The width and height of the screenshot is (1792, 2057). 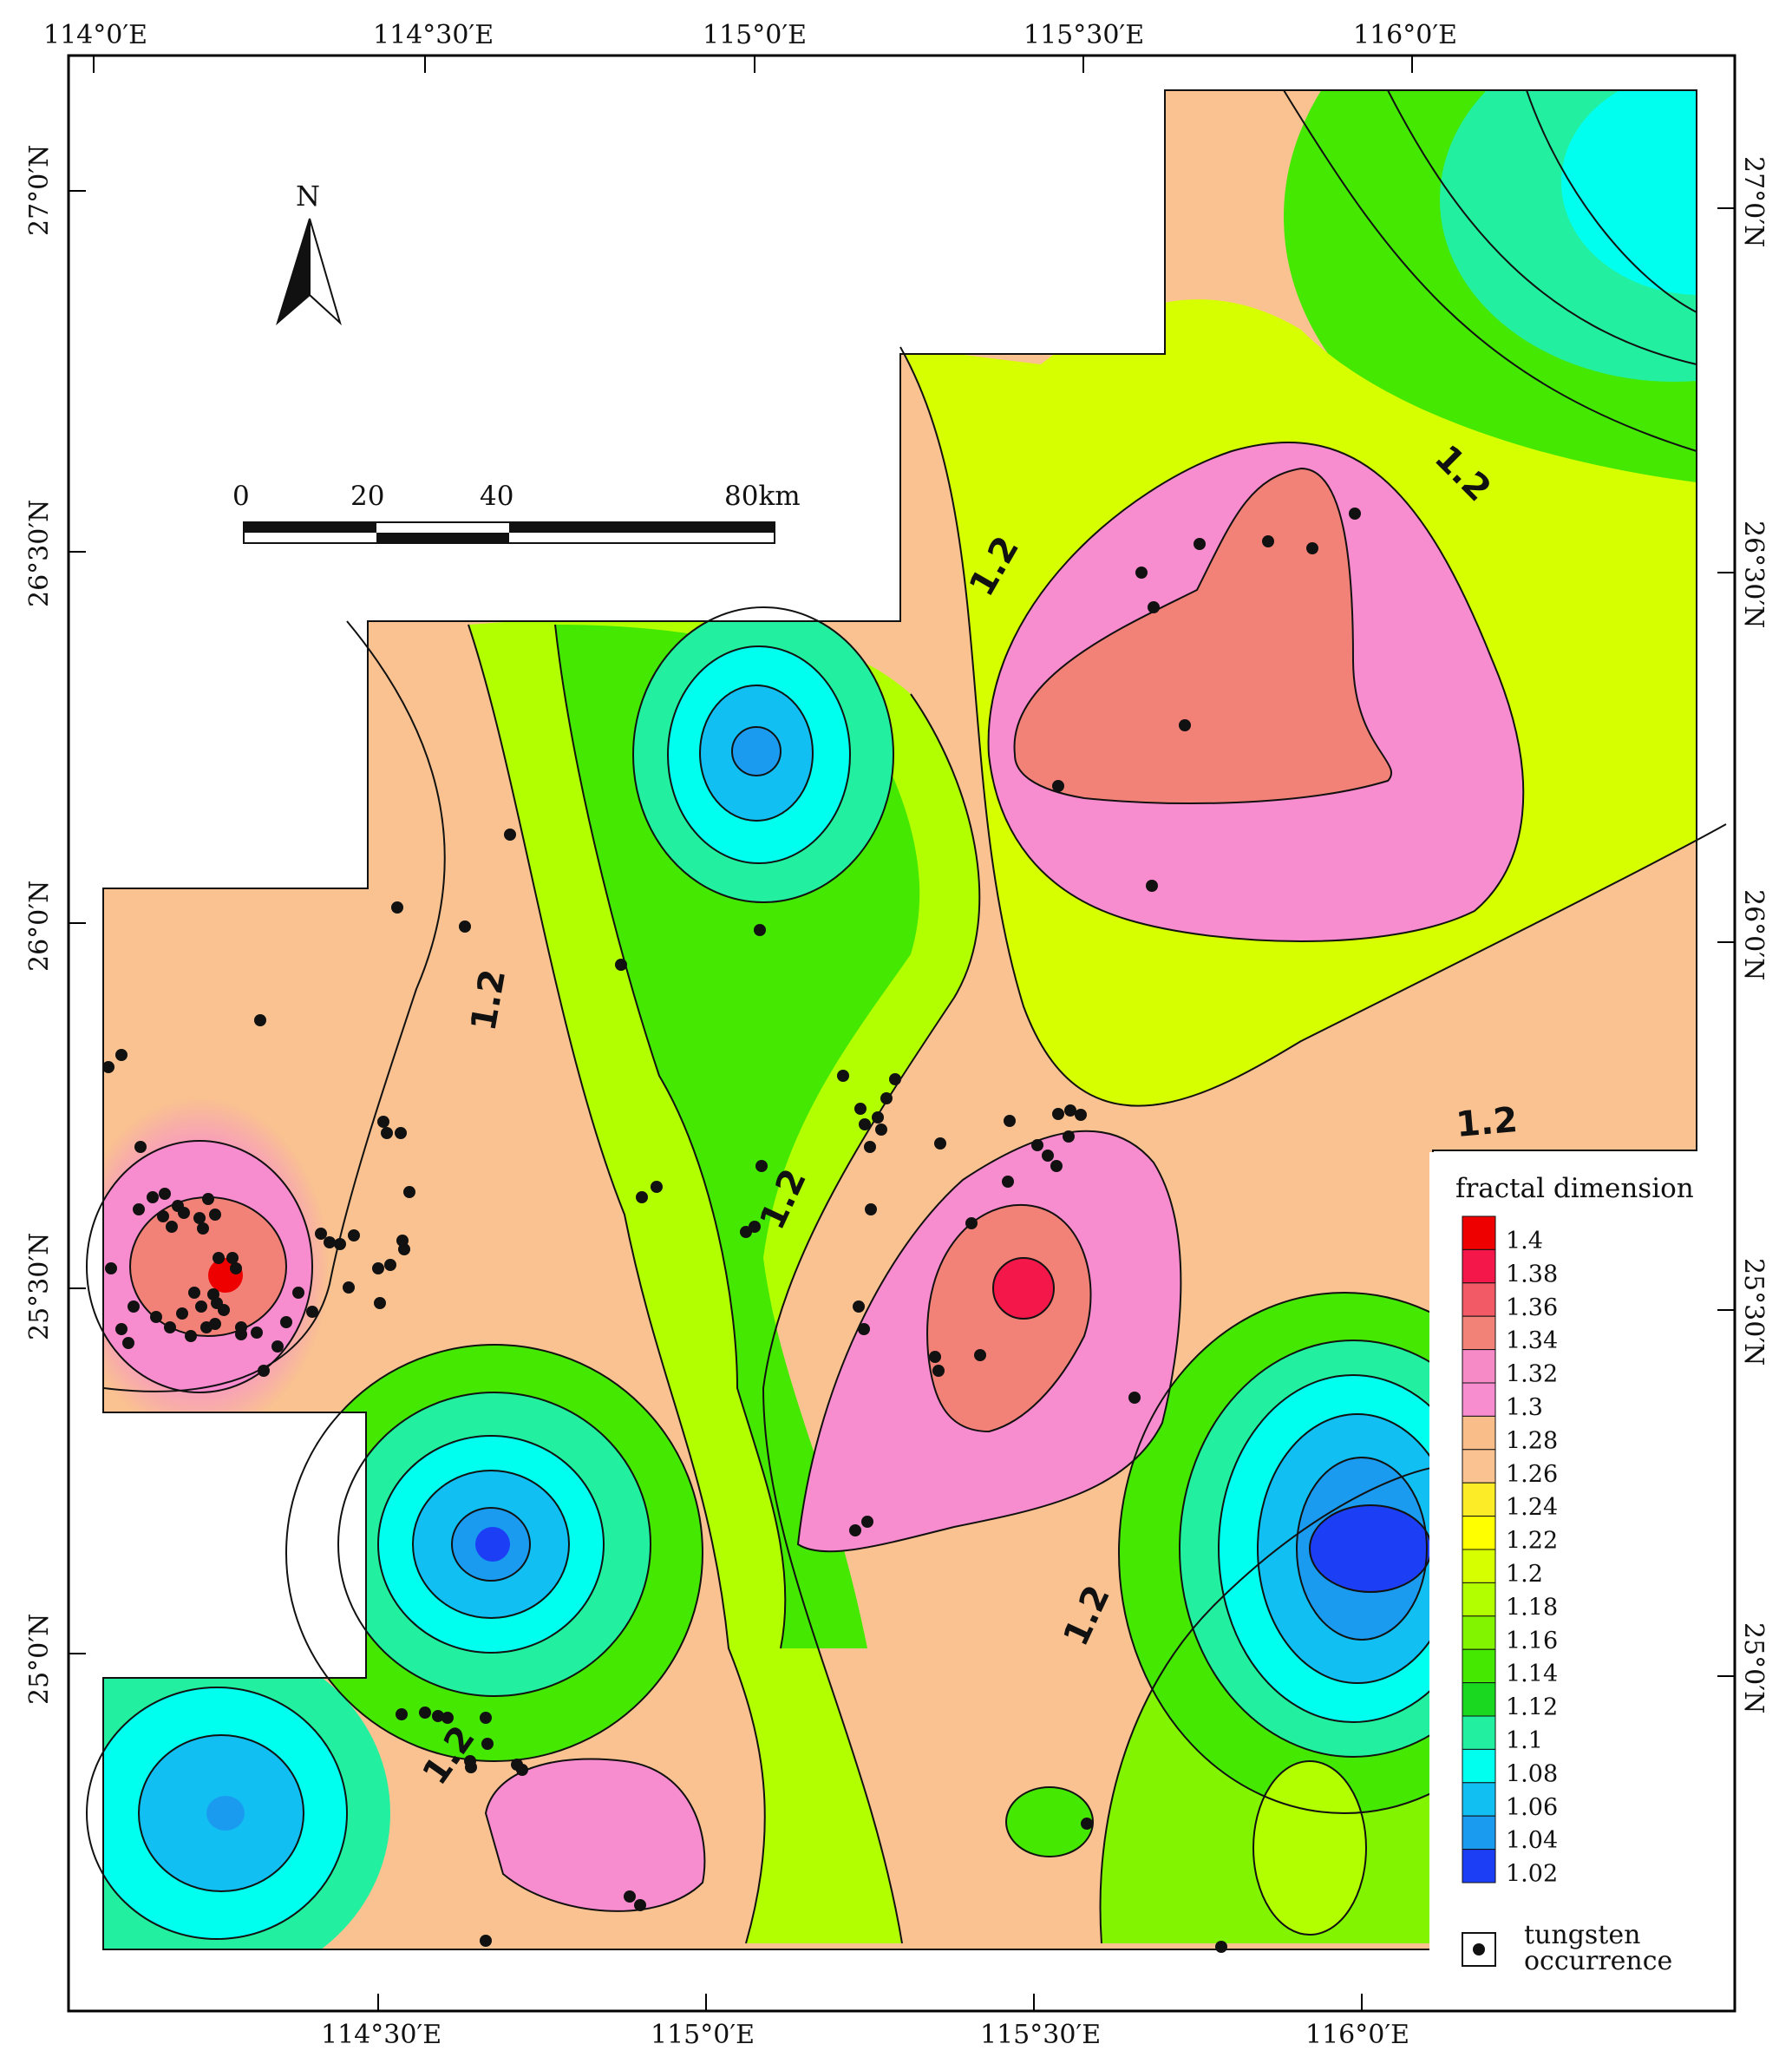 I want to click on legend-value: 1.36, so click(x=1532, y=1308).